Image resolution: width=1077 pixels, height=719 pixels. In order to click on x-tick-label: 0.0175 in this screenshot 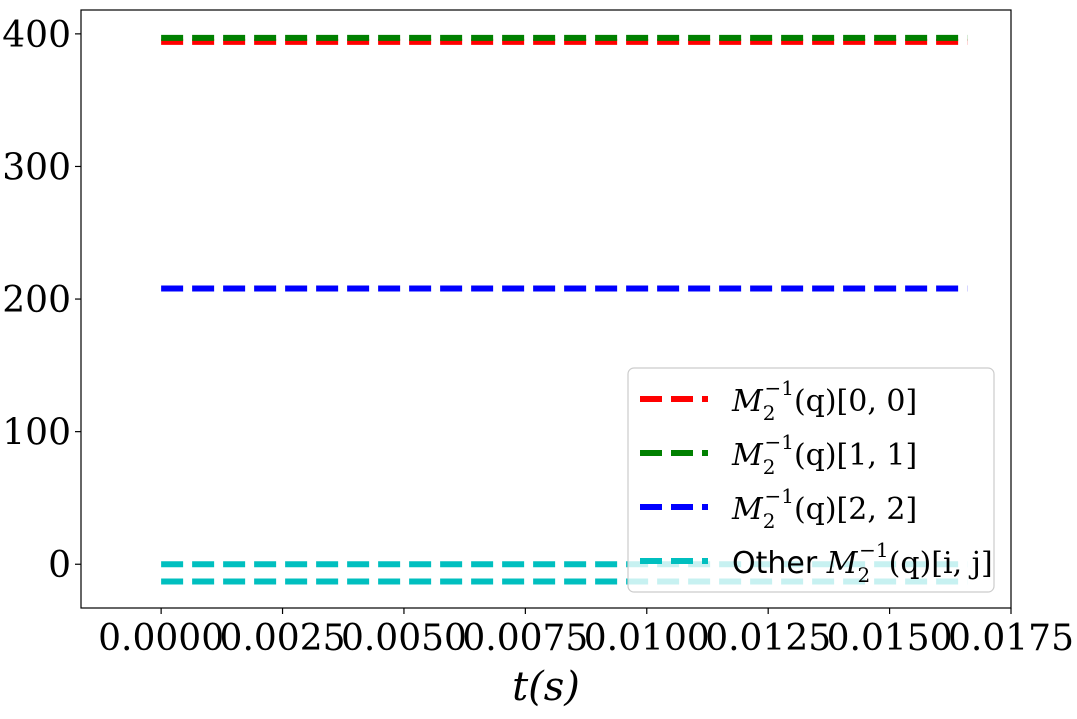, I will do `click(1011, 638)`.